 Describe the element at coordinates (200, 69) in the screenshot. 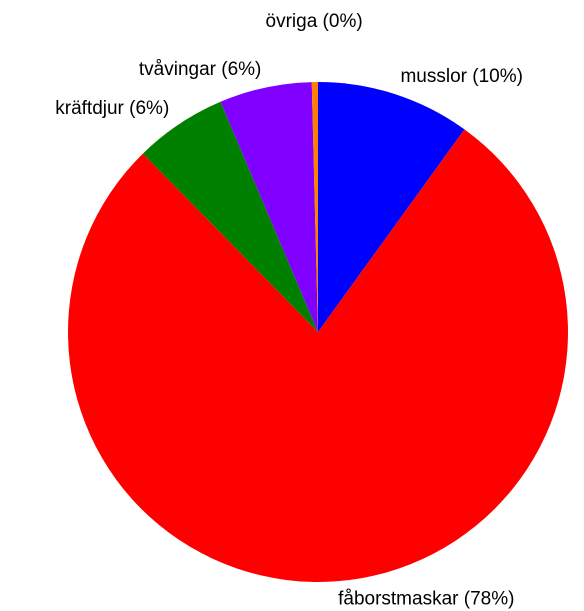

I see `slice-label: tvåvingar (6%)` at that location.